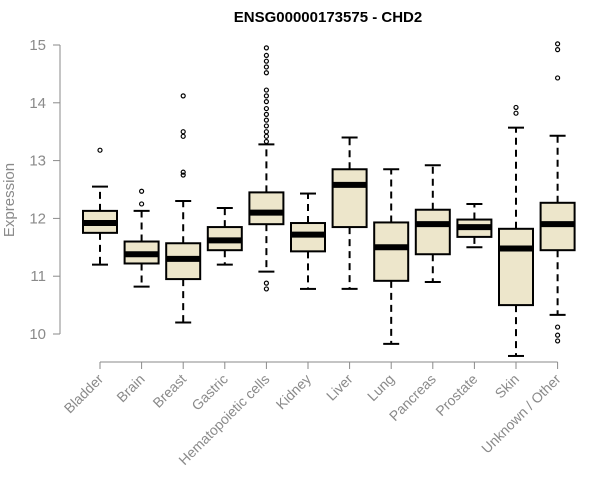 Image resolution: width=600 pixels, height=500 pixels. Describe the element at coordinates (37, 334) in the screenshot. I see `y-tick-label: 10` at that location.